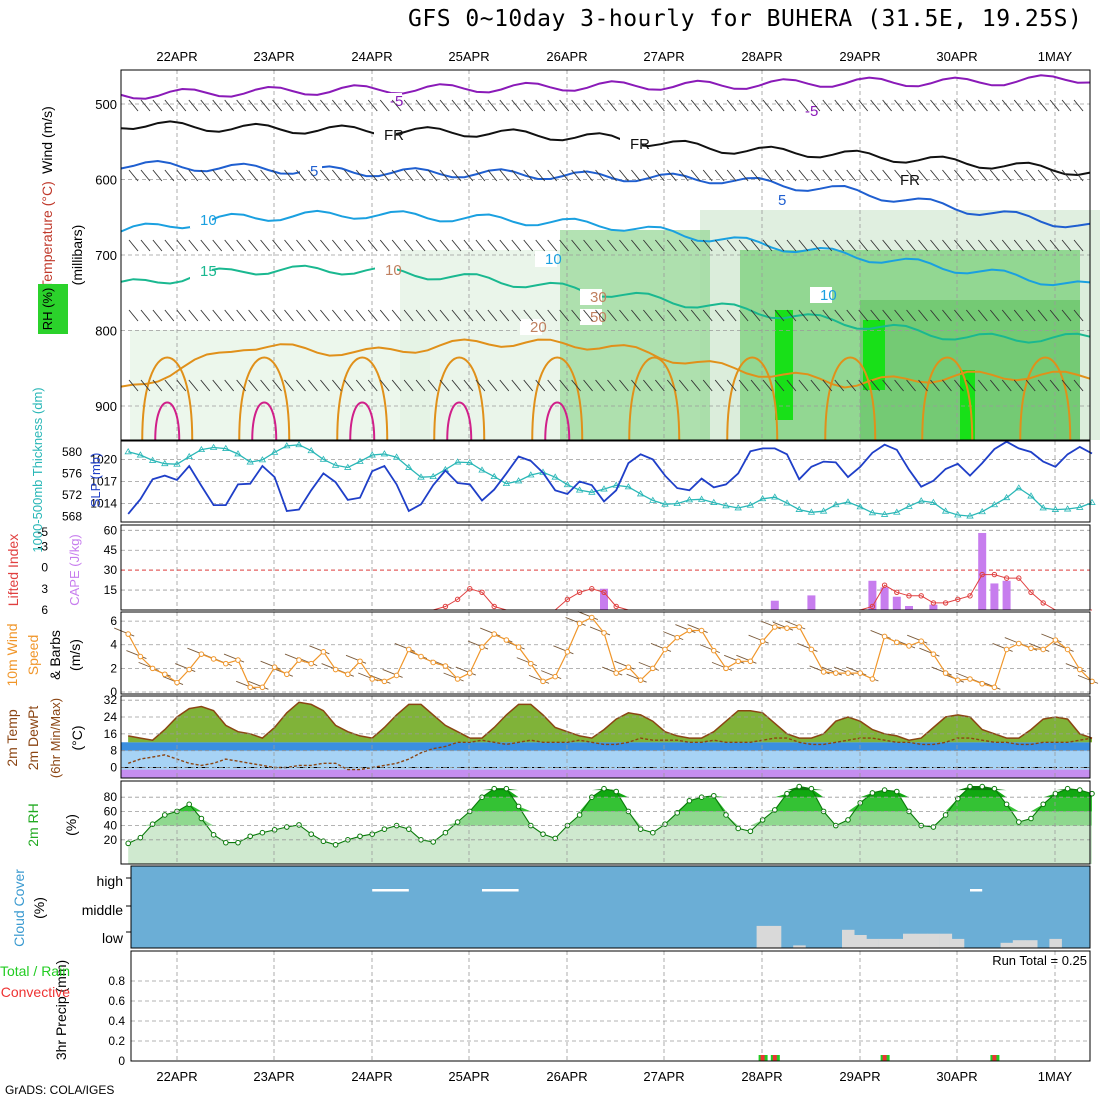  What do you see at coordinates (859, 56) in the screenshot?
I see `date-label-top: 29APR` at bounding box center [859, 56].